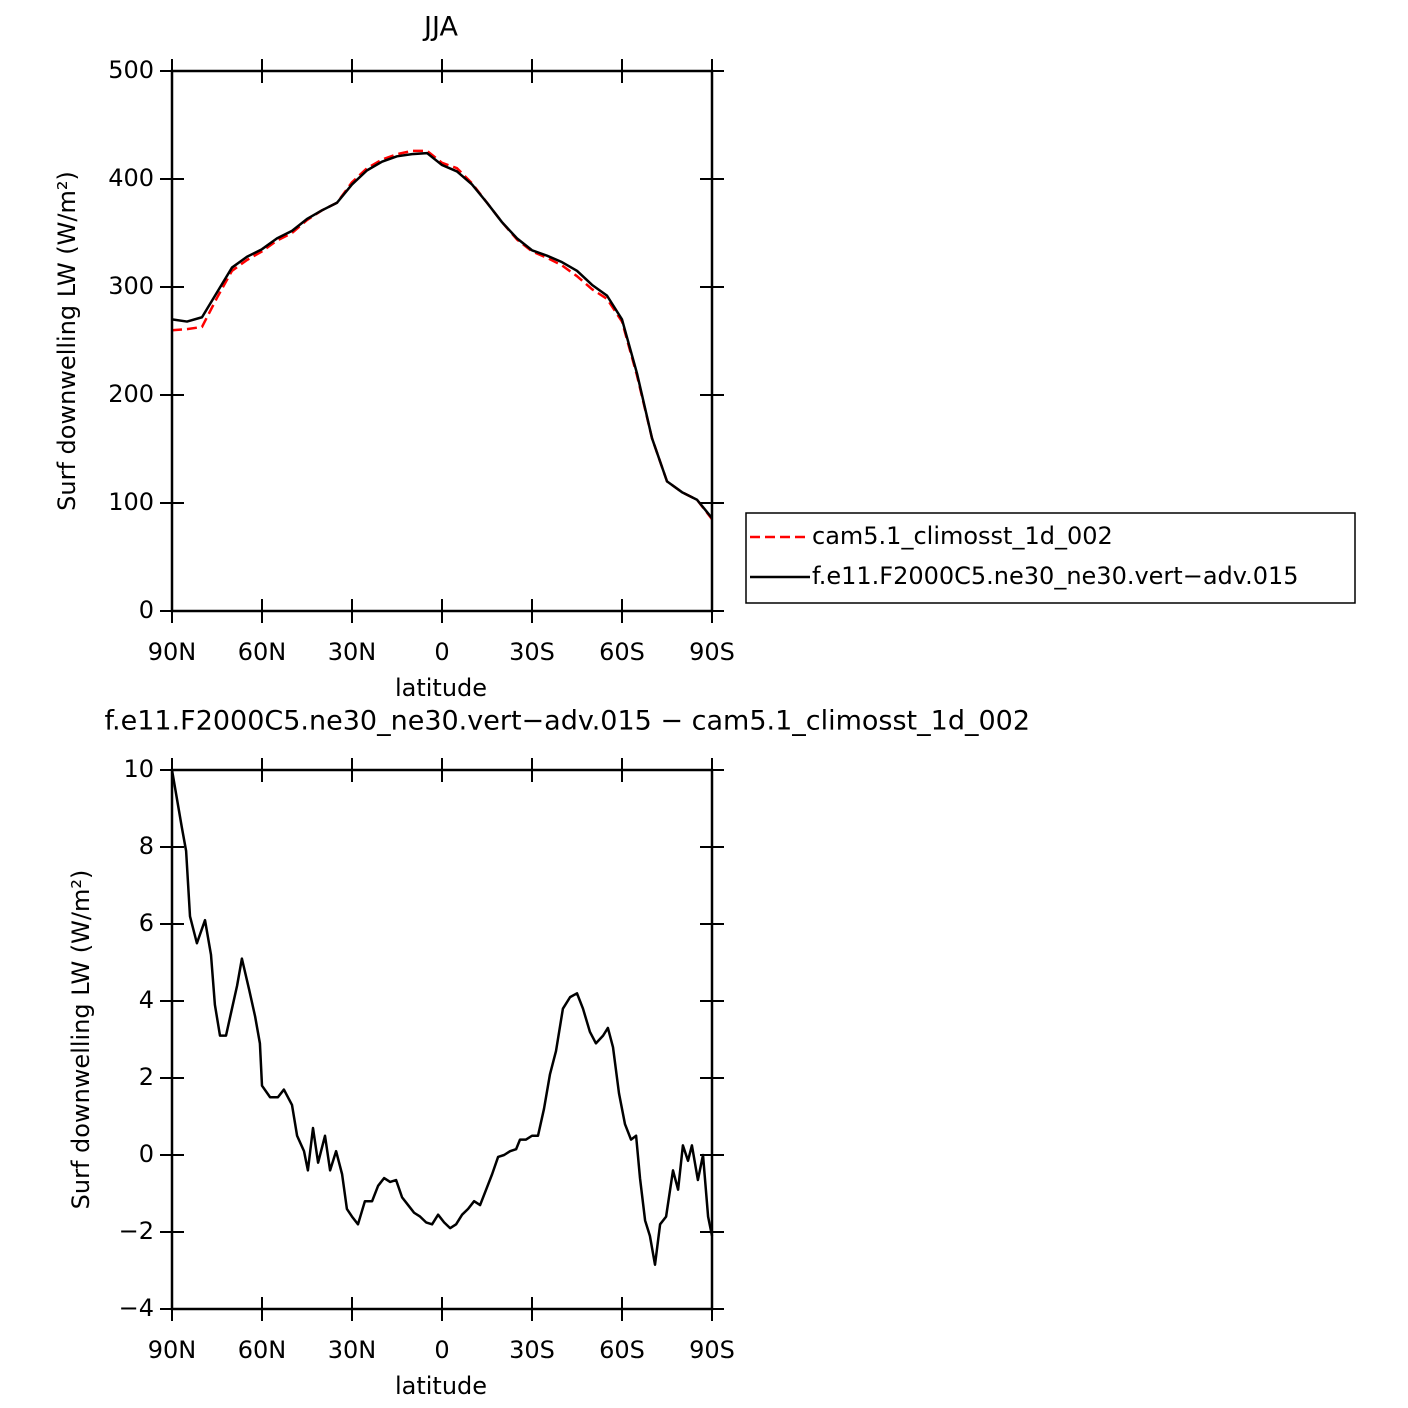 The width and height of the screenshot is (1408, 1408). What do you see at coordinates (131, 286) in the screenshot?
I see `y-tick-label: 300` at bounding box center [131, 286].